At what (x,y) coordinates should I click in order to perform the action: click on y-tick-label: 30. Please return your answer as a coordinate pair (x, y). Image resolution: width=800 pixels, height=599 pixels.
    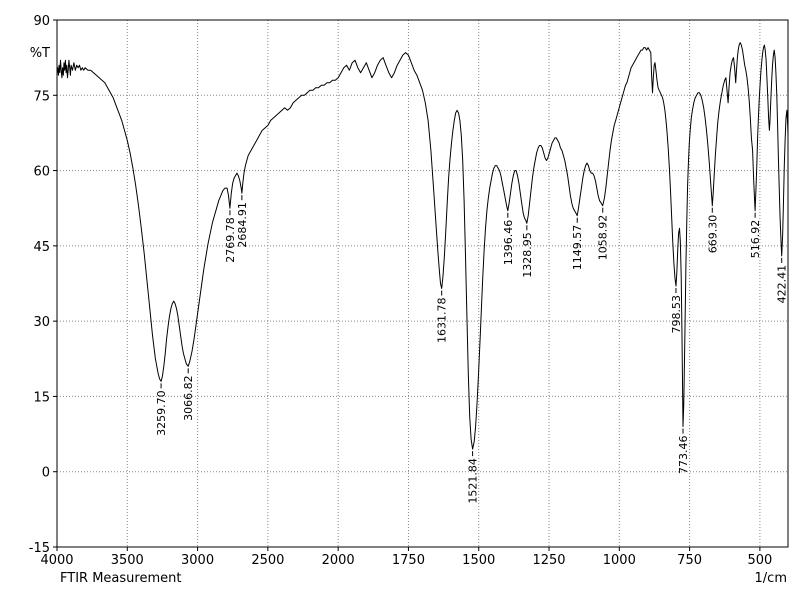
    Looking at the image, I should click on (41, 322).